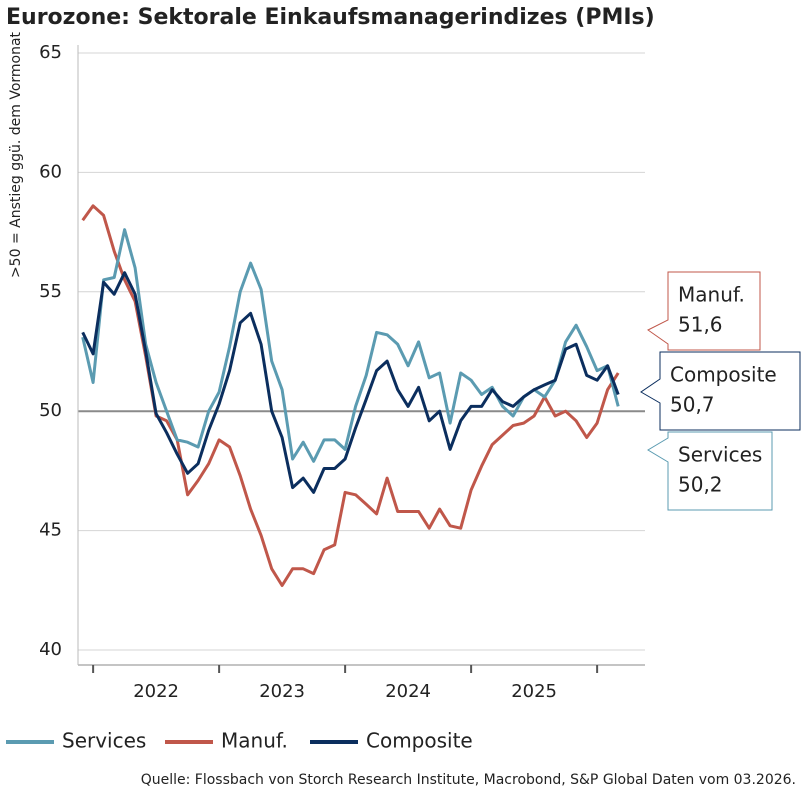 The height and width of the screenshot is (798, 802). What do you see at coordinates (700, 325) in the screenshot?
I see `callout-value: 51,6` at bounding box center [700, 325].